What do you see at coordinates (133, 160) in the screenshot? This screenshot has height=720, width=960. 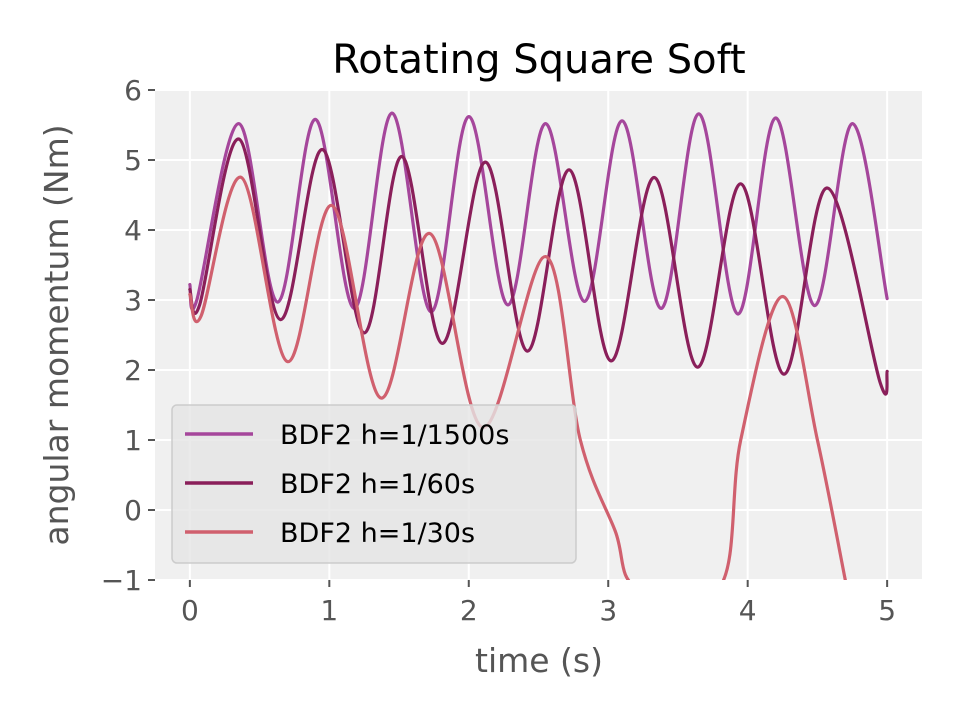 I see `y-tick-label: 5` at bounding box center [133, 160].